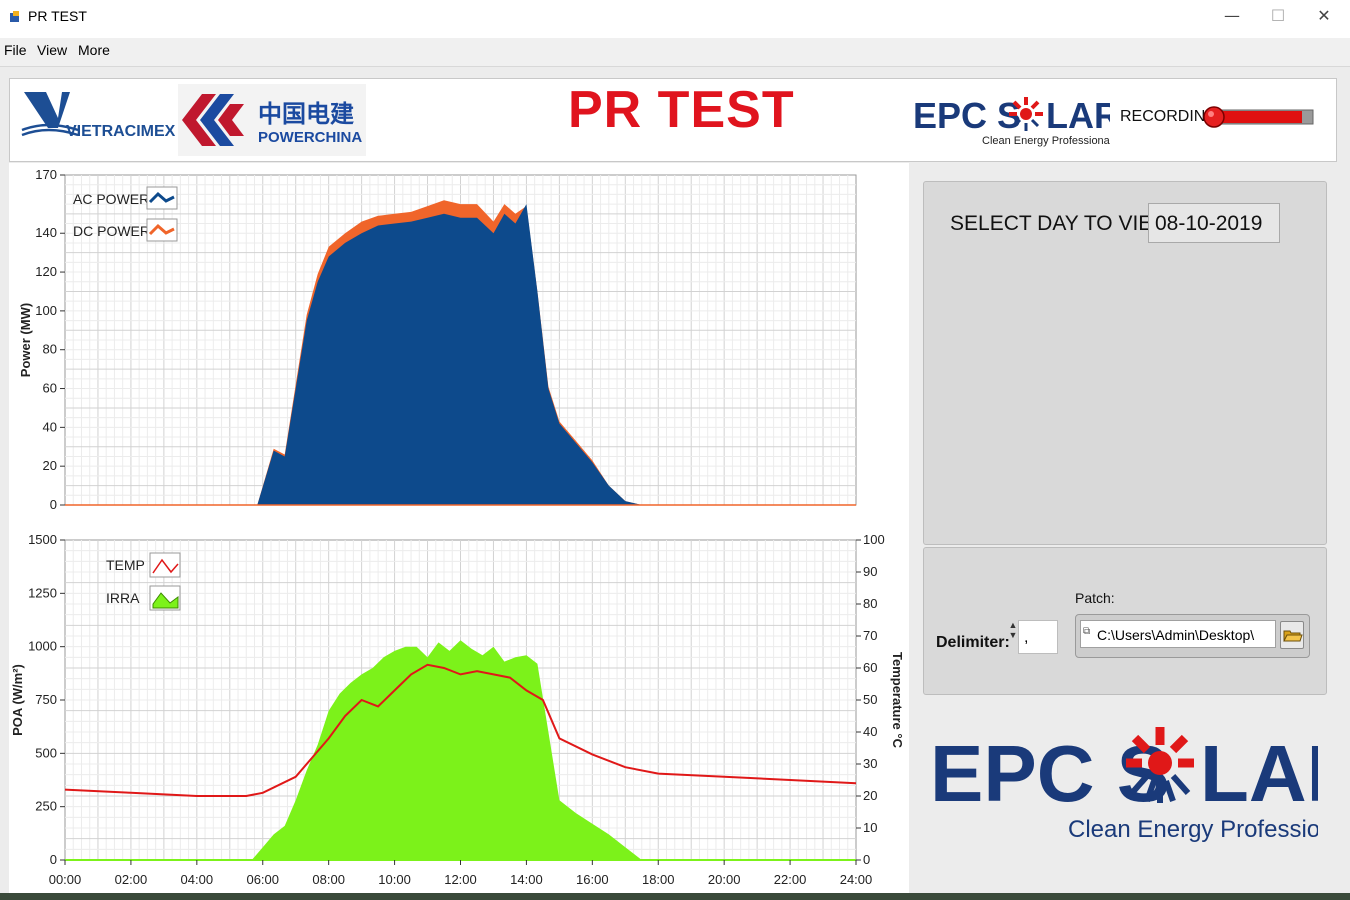 The image size is (1350, 900). Describe the element at coordinates (125, 565) in the screenshot. I see `legend-temp-label: TEMP` at that location.